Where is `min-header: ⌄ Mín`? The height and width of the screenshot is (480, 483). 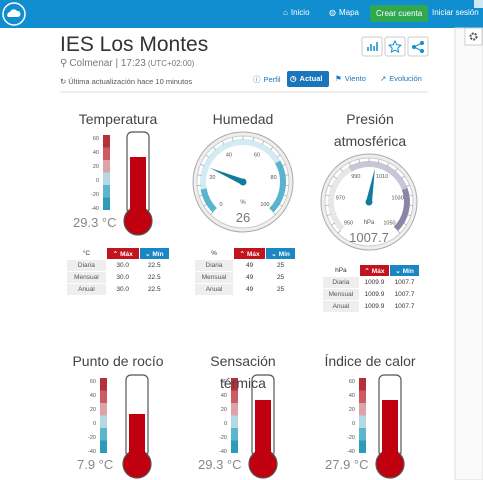
min-header: ⌄ Mín is located at coordinates (154, 253).